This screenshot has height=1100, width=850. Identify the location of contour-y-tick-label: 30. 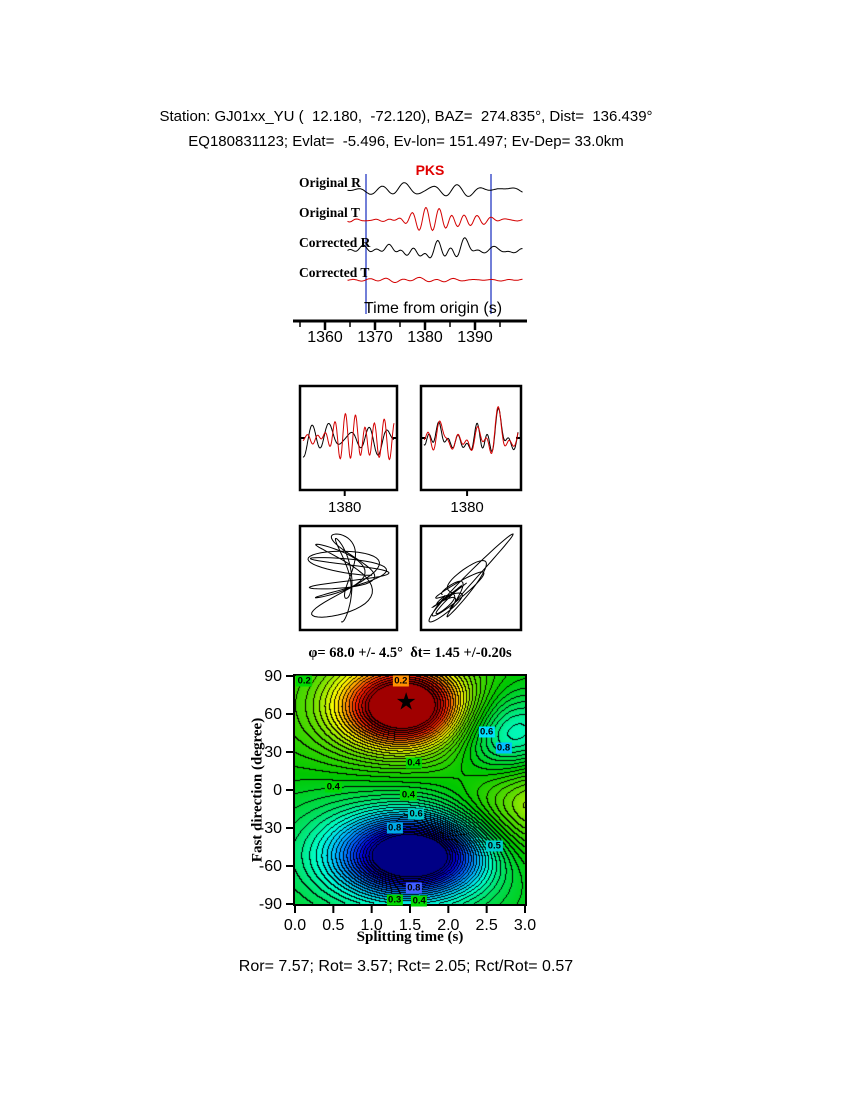
(273, 752).